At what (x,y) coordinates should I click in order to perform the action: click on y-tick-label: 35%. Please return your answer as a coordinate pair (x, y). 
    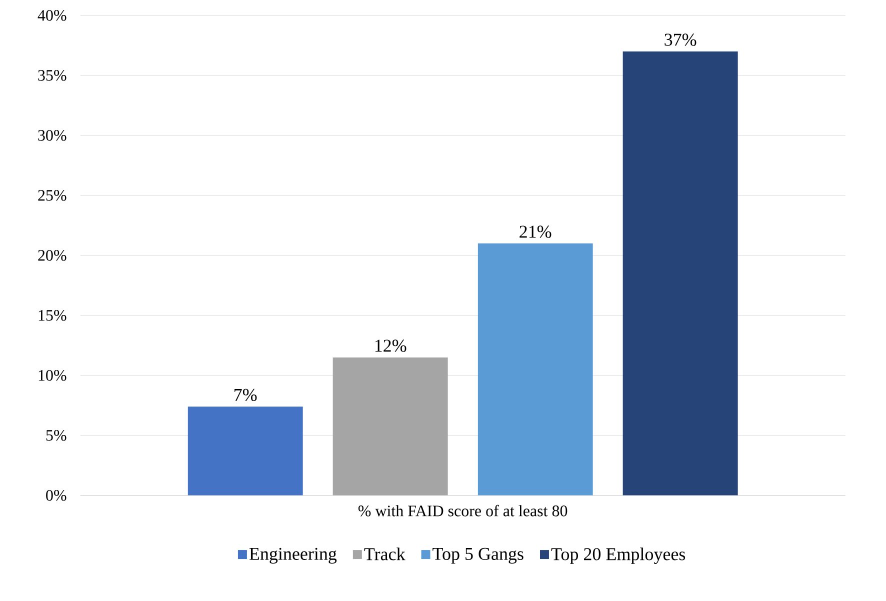
    Looking at the image, I should click on (52, 75).